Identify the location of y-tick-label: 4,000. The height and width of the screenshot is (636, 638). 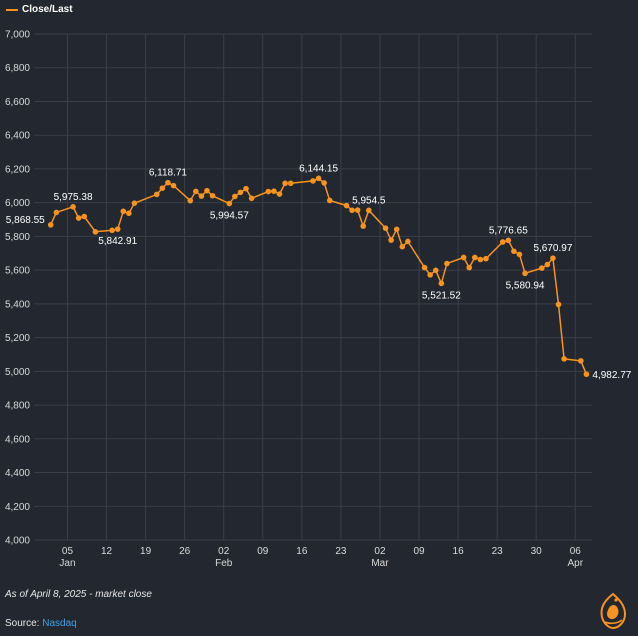
(17, 541).